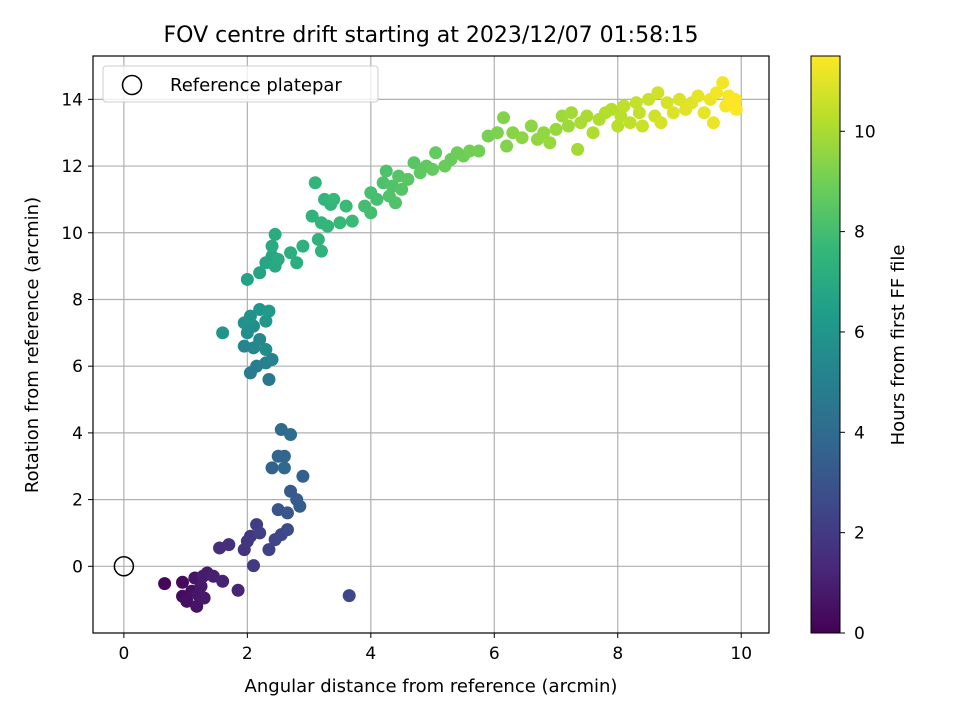  What do you see at coordinates (77, 367) in the screenshot?
I see `y-tick-label: 6` at bounding box center [77, 367].